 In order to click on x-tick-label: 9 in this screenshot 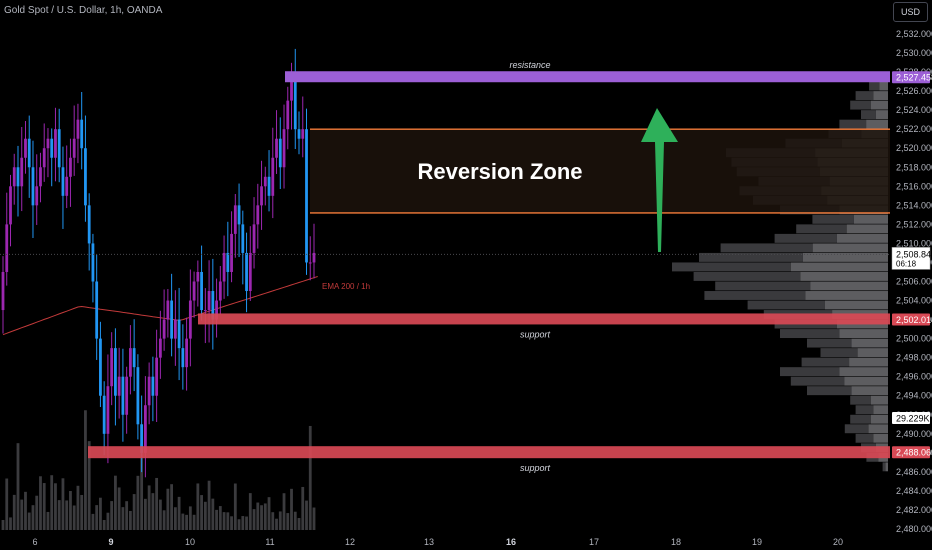, I will do `click(110, 542)`.